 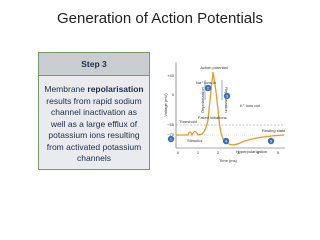 I want to click on step-number: 4, so click(x=226, y=140).